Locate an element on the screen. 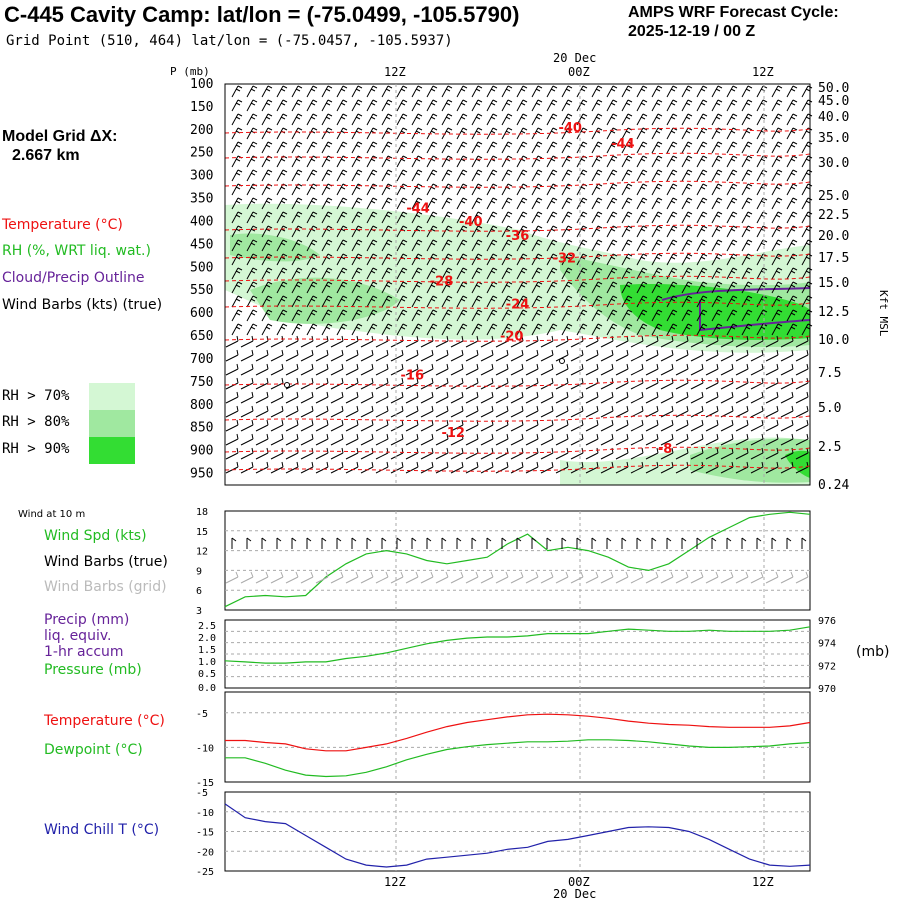 The width and height of the screenshot is (900, 900). legend-rh70: RH > 70% is located at coordinates (36, 396).